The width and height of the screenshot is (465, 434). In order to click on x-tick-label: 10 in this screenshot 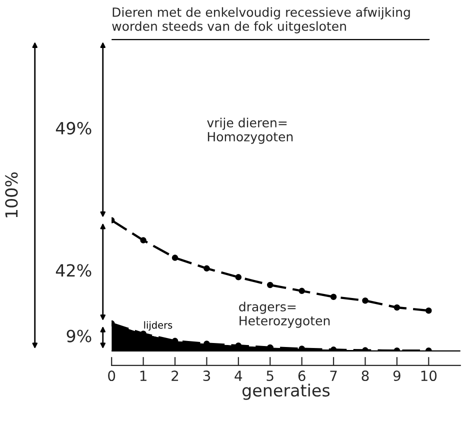, I will do `click(429, 376)`.